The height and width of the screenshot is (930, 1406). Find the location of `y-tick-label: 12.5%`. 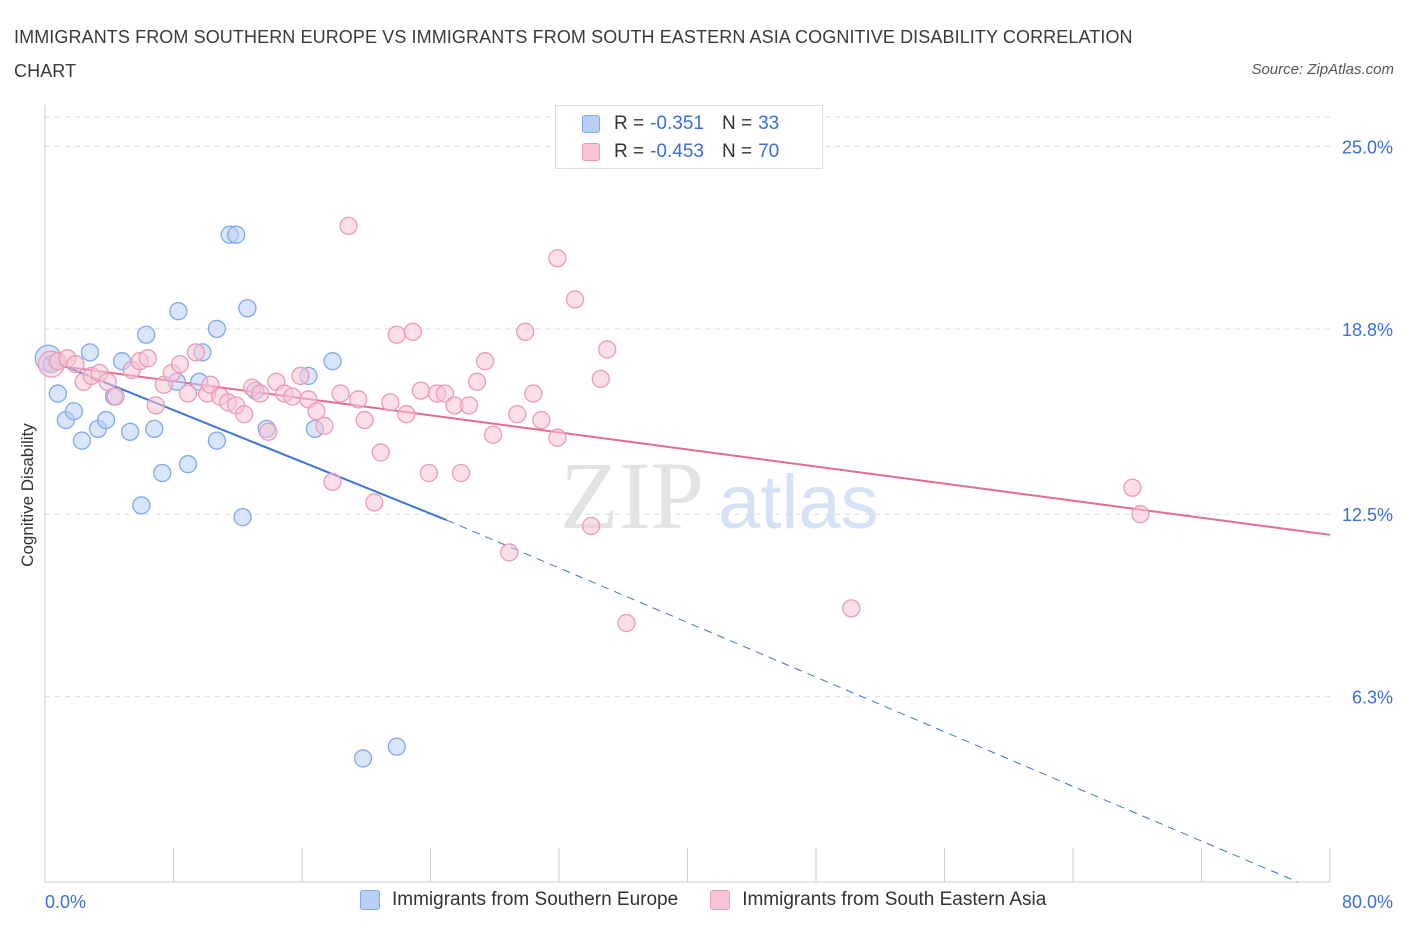

y-tick-label: 12.5% is located at coordinates (1367, 515).